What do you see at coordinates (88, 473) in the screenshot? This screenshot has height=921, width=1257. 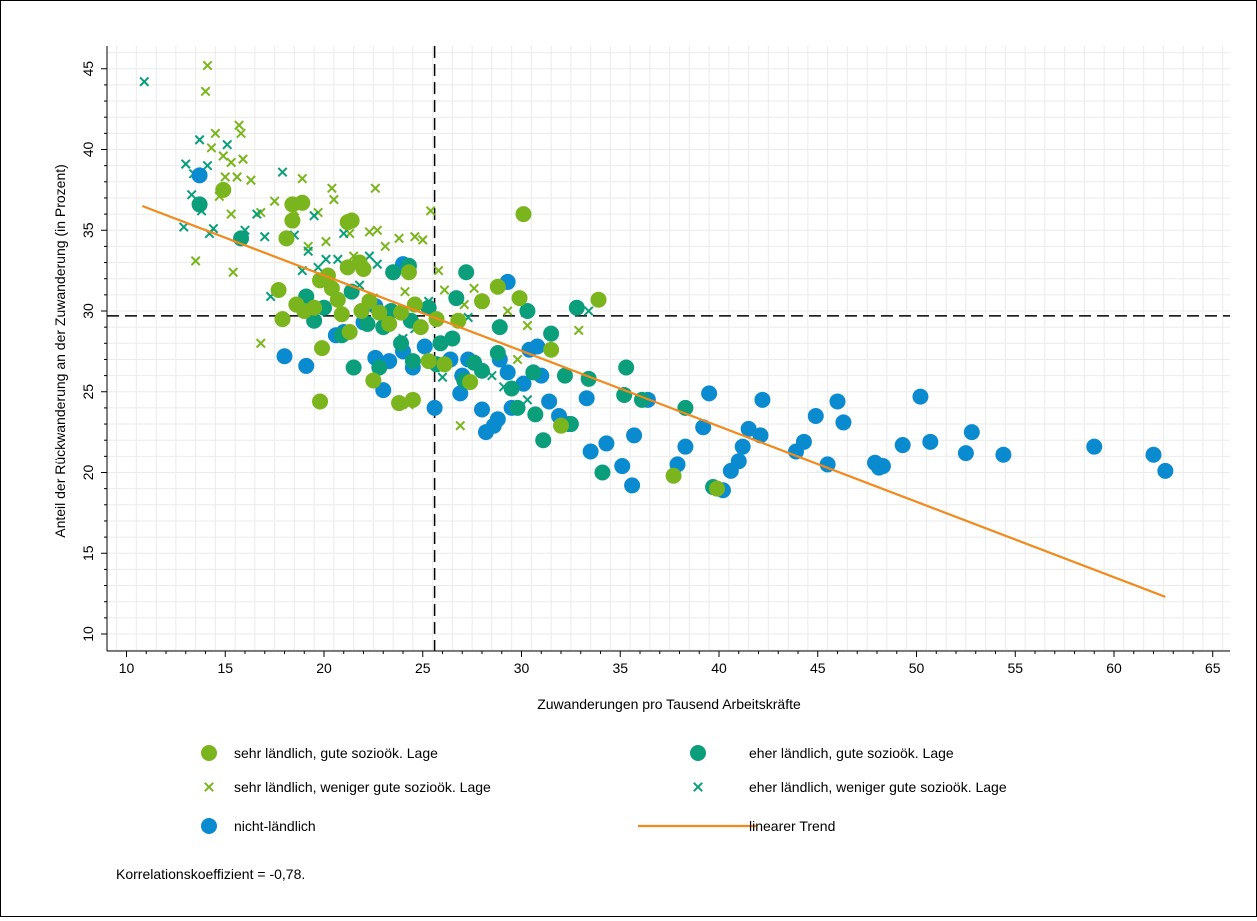 I see `y-tick-label: 20` at bounding box center [88, 473].